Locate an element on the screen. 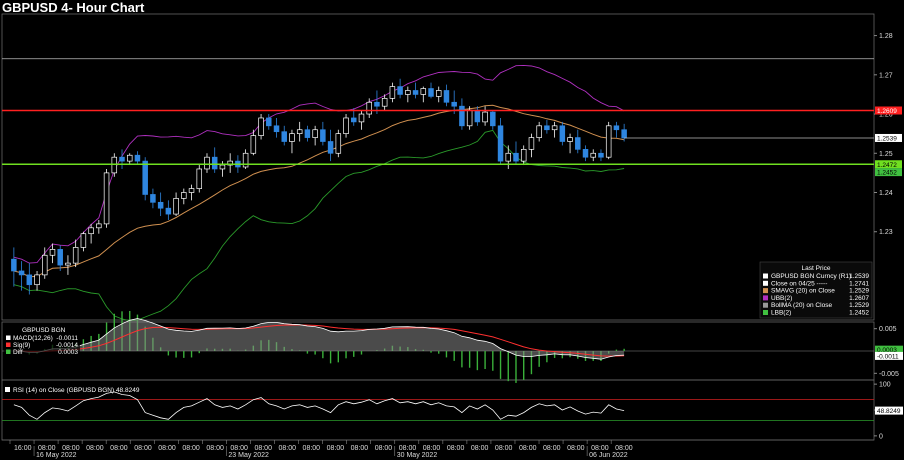 The image size is (904, 460). macd-tag-label: 0.0003 is located at coordinates (887, 350).